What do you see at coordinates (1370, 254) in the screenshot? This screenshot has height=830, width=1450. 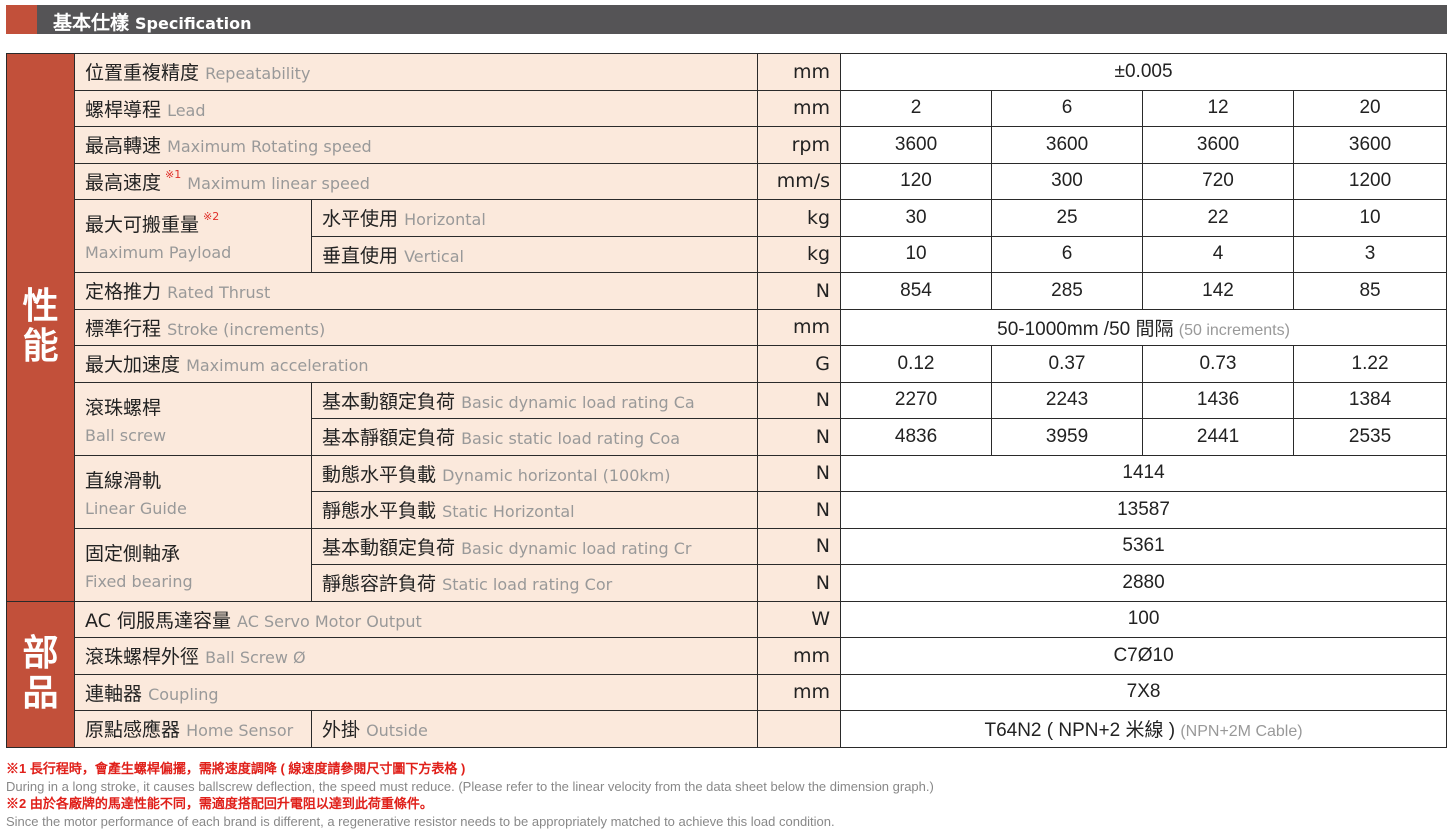 I see `value-cell: 3` at bounding box center [1370, 254].